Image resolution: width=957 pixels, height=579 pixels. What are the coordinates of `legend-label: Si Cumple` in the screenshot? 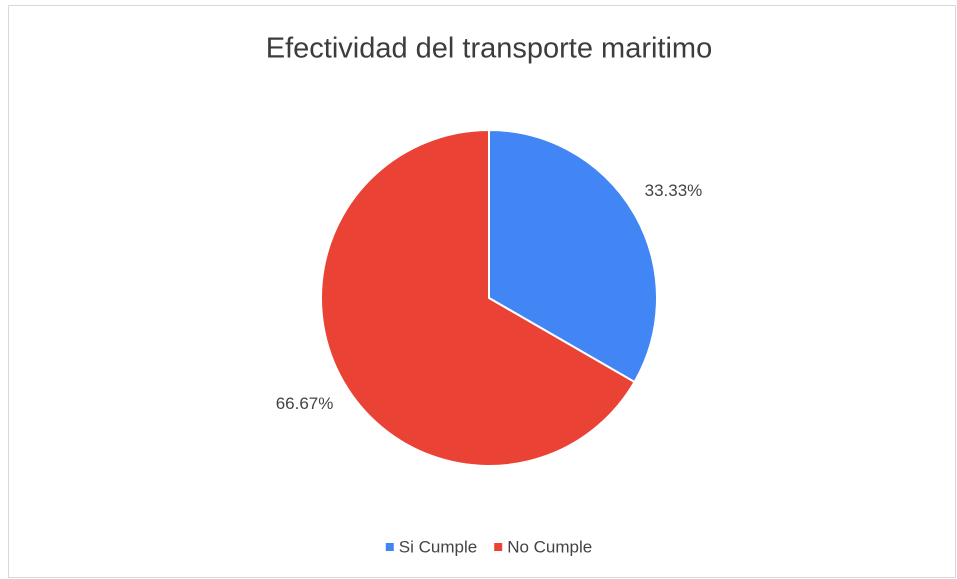 It's located at (438, 546).